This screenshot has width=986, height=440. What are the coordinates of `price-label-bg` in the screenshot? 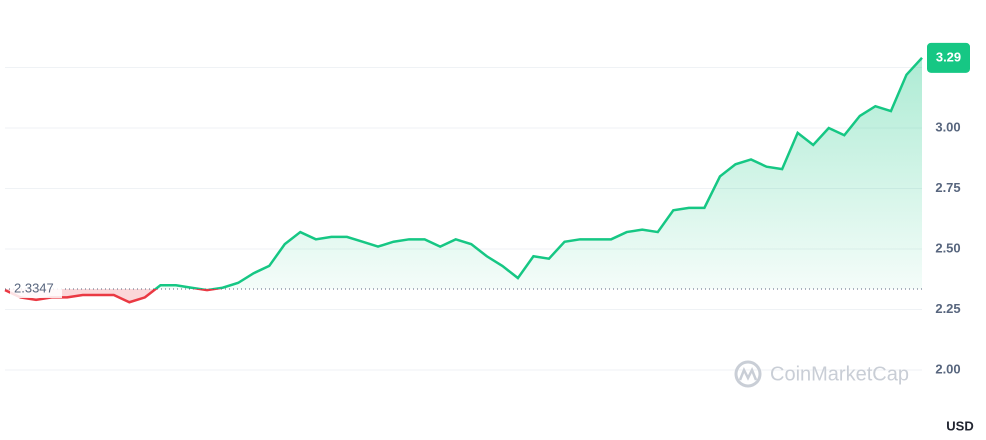 It's located at (948, 57).